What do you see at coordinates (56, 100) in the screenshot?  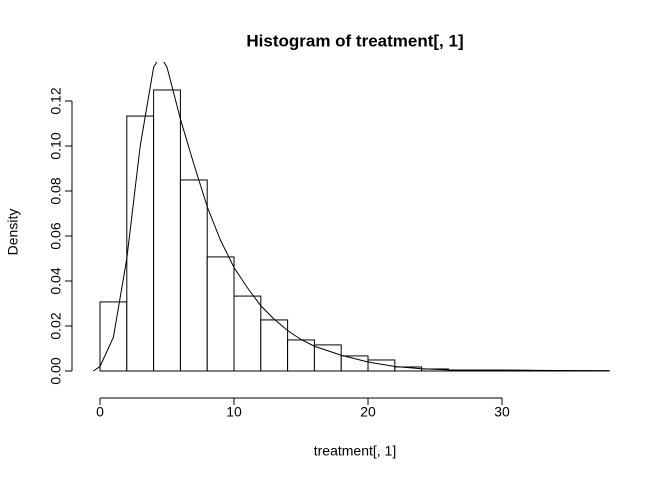 I see `y-tick-label: 0.12` at bounding box center [56, 100].